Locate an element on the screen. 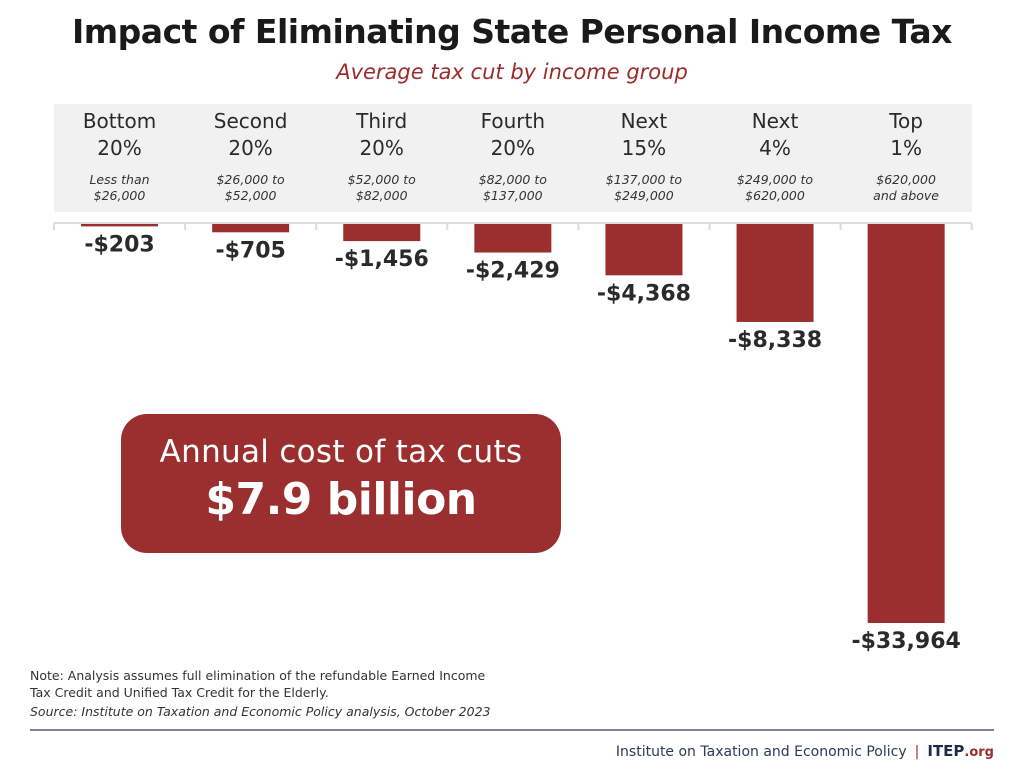  chart-subtitle: Average tax cut by income group is located at coordinates (512, 72).